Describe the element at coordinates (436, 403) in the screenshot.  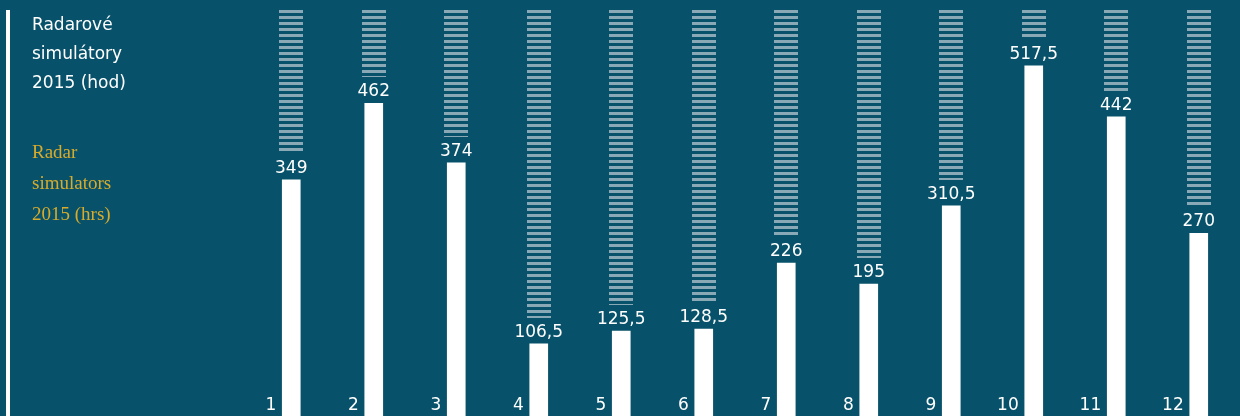
I see `x-tick-label: 3` at that location.